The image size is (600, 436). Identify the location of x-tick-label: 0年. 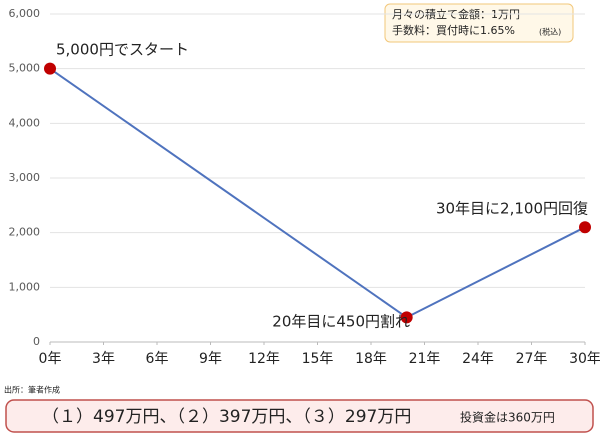
(50, 359).